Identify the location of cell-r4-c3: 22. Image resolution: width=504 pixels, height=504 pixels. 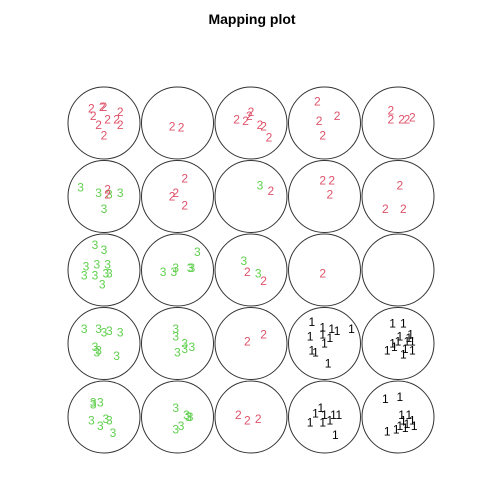
(251, 343).